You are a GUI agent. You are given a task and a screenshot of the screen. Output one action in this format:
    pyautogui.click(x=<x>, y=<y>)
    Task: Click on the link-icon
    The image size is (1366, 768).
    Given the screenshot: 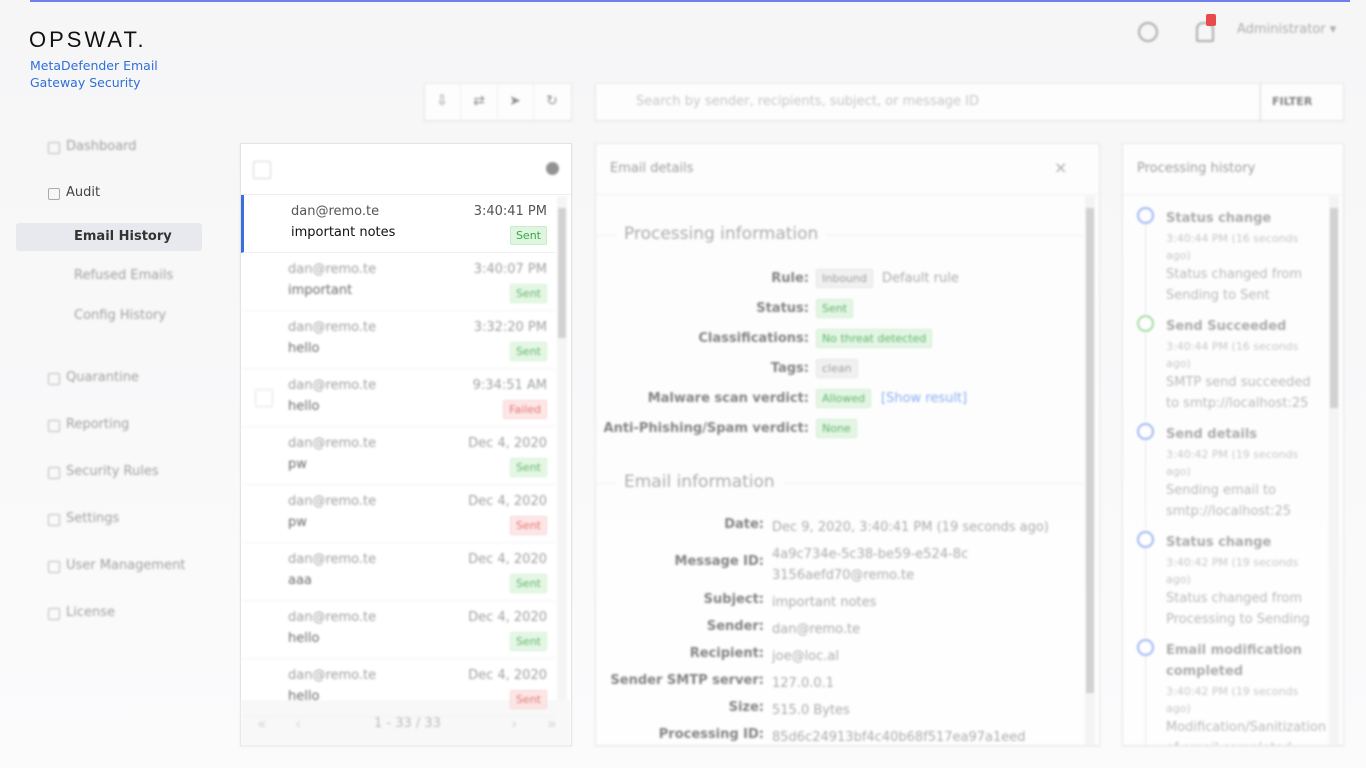 What is the action you would take?
    pyautogui.click(x=1148, y=32)
    